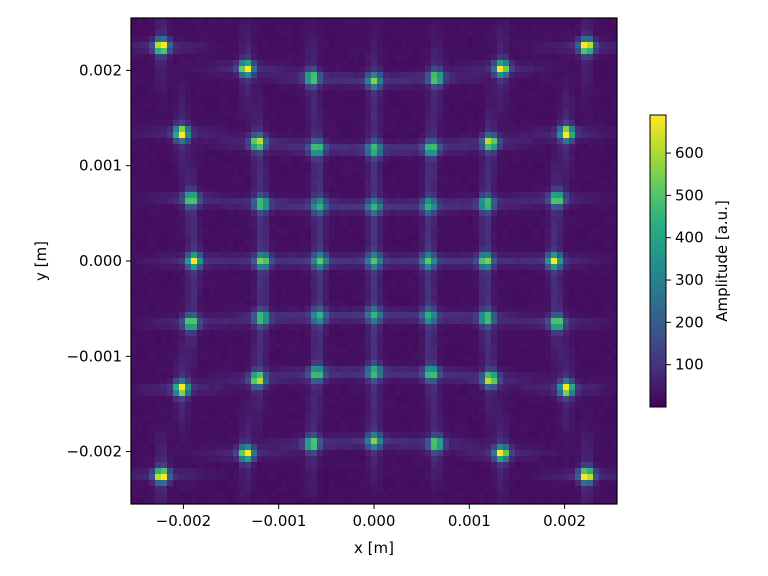 This screenshot has width=768, height=576. What do you see at coordinates (689, 280) in the screenshot?
I see `colorbar-tick-label: 300` at bounding box center [689, 280].